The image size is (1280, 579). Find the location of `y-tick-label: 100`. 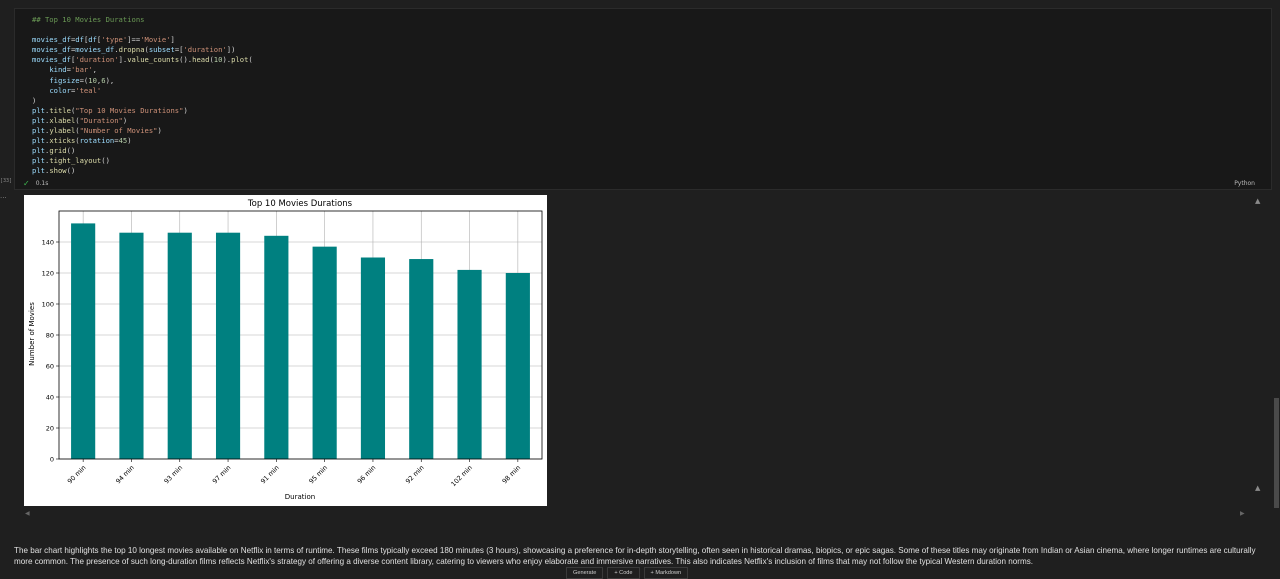

y-tick-label: 100 is located at coordinates (48, 305).